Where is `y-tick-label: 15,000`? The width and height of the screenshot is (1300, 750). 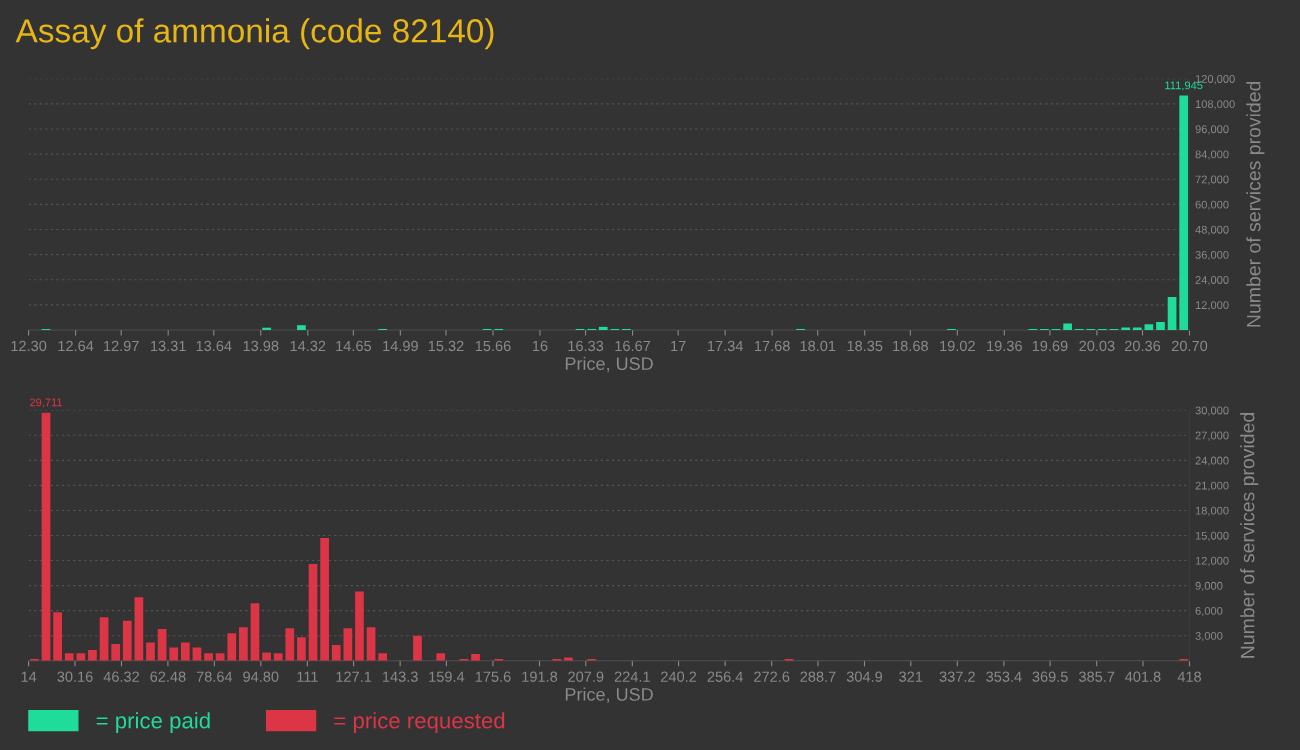 y-tick-label: 15,000 is located at coordinates (1212, 536).